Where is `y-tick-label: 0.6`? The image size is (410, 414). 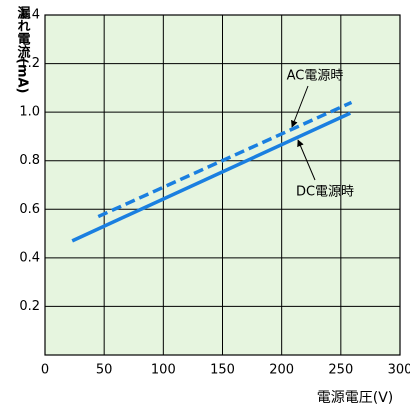
y-tick-label: 0.6 is located at coordinates (29, 209).